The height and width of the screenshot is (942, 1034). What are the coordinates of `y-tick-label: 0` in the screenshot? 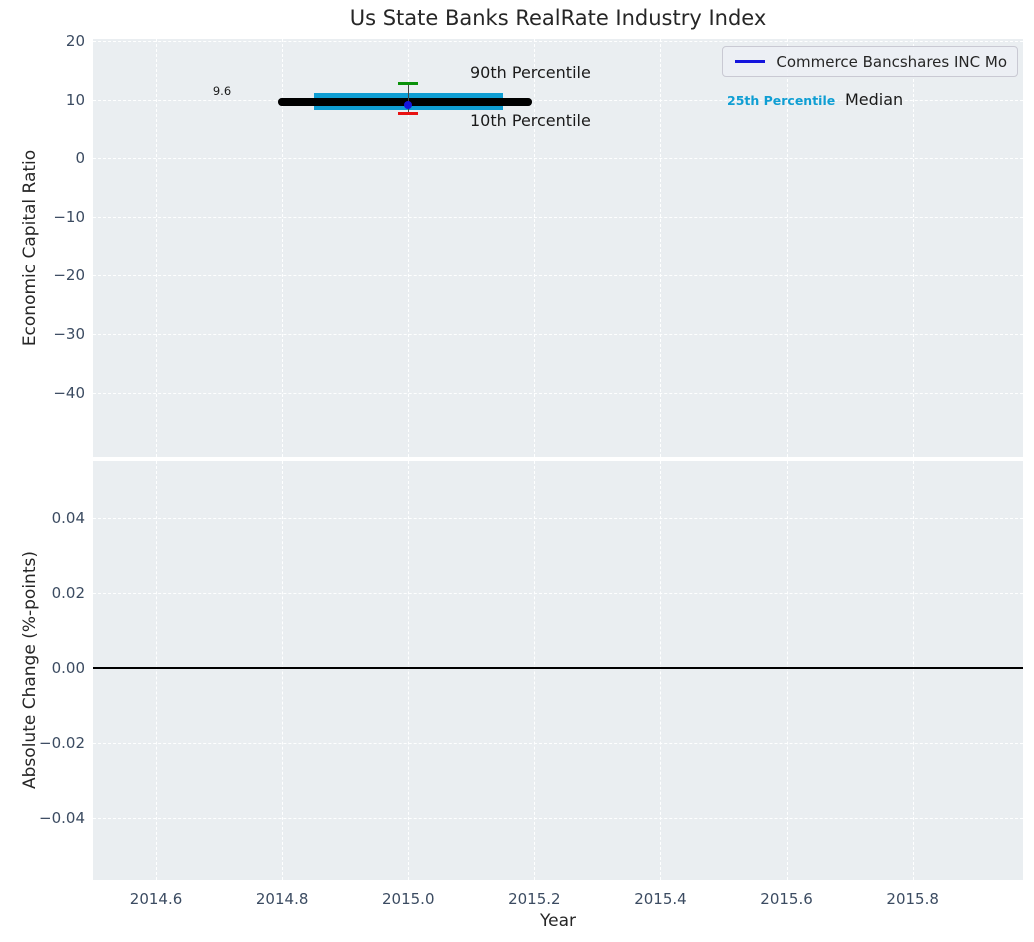 It's located at (80, 158).